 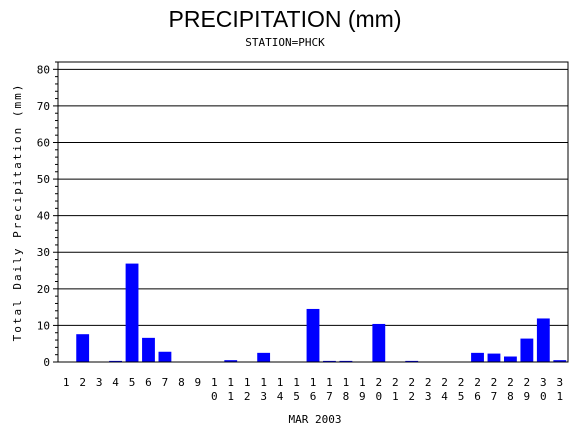 What do you see at coordinates (43, 252) in the screenshot?
I see `y-tick-label: 30` at bounding box center [43, 252].